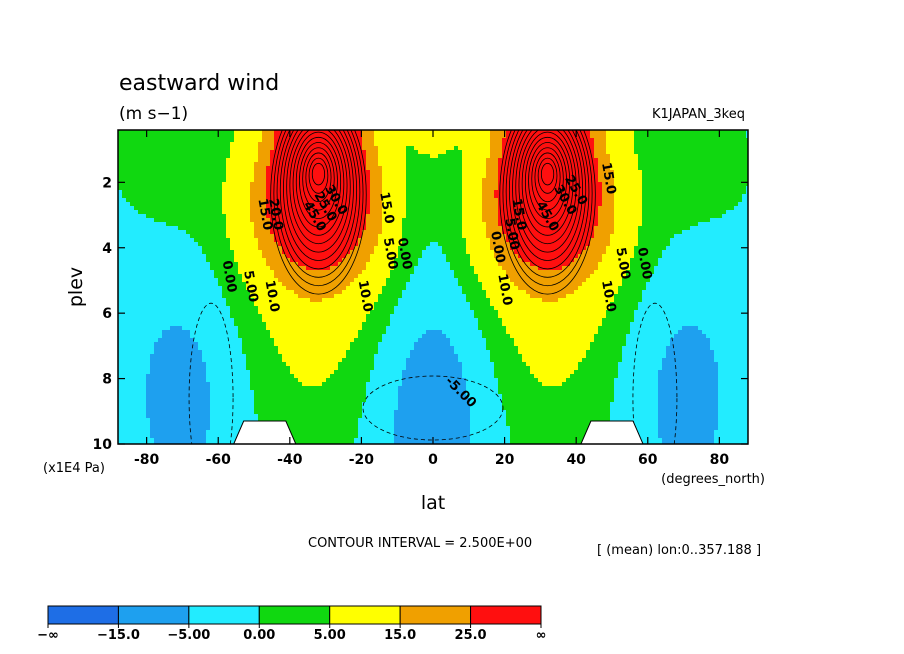  What do you see at coordinates (107, 380) in the screenshot?
I see `y-tick-label: 8` at bounding box center [107, 380].